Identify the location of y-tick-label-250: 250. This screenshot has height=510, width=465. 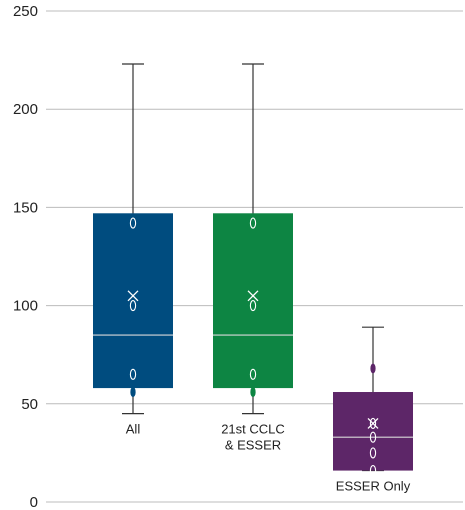
(25, 11).